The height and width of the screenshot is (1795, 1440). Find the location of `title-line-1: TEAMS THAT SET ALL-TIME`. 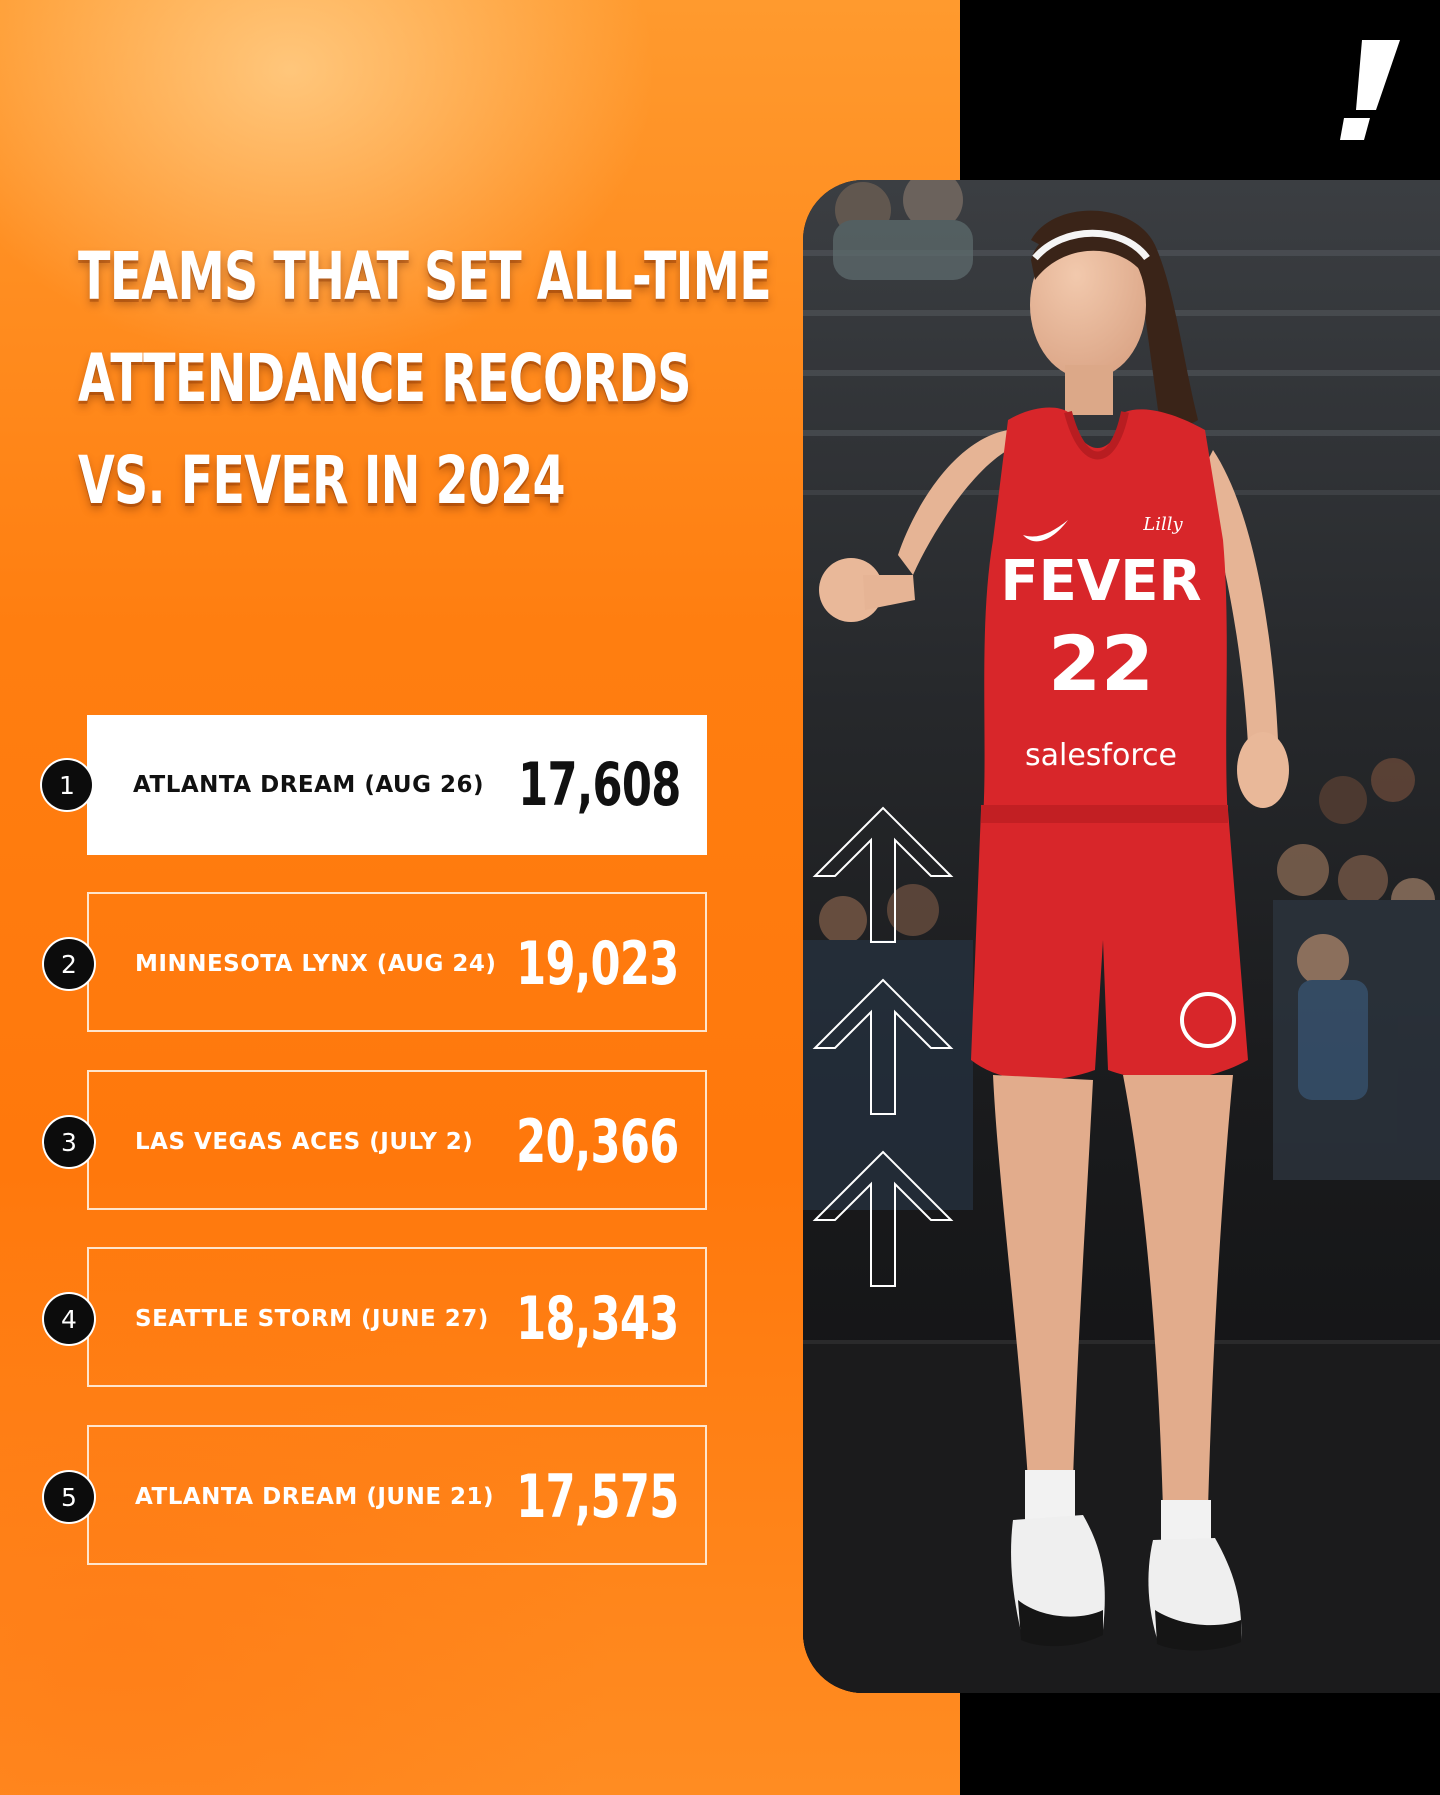

title-line-1: TEAMS THAT SET ALL-TIME is located at coordinates (425, 276).